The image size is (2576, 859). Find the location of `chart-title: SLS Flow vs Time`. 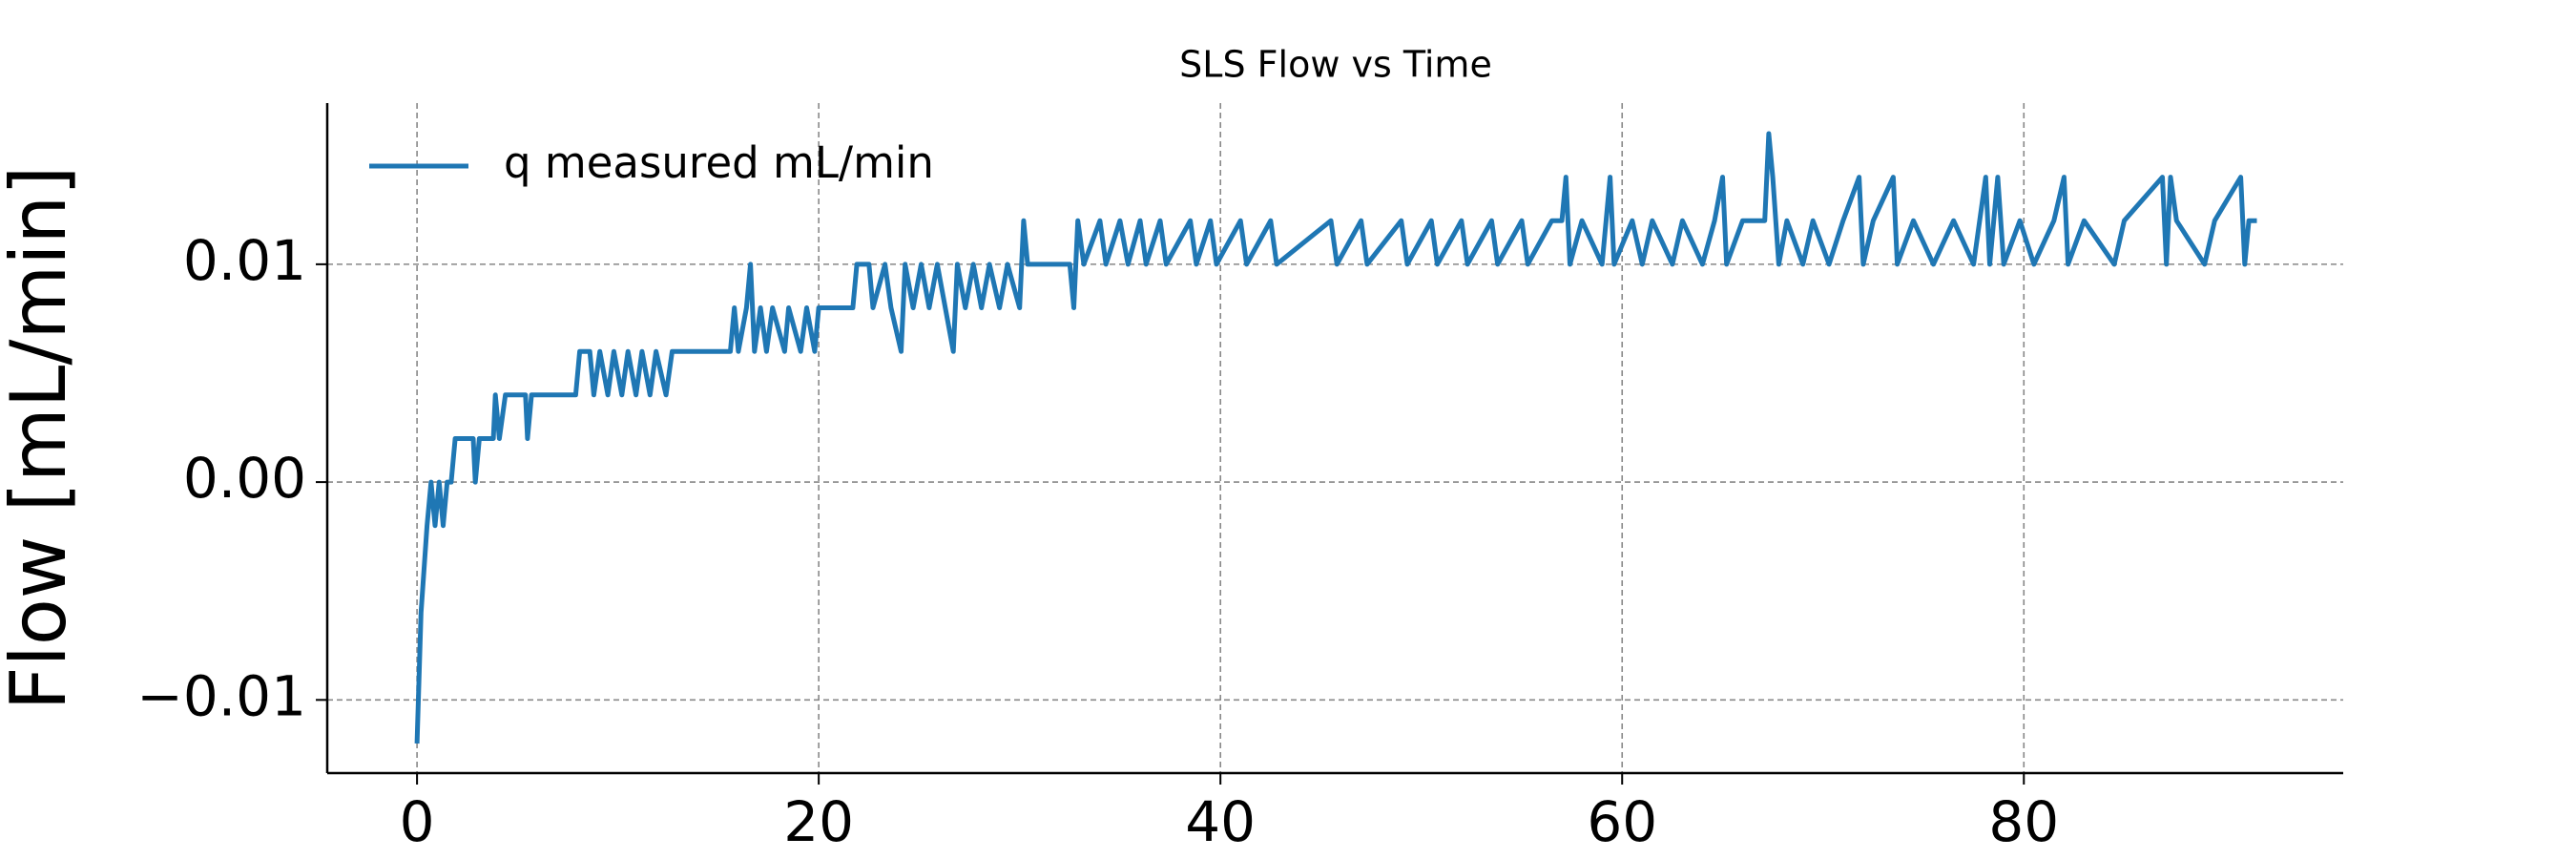

chart-title: SLS Flow vs Time is located at coordinates (1335, 65).